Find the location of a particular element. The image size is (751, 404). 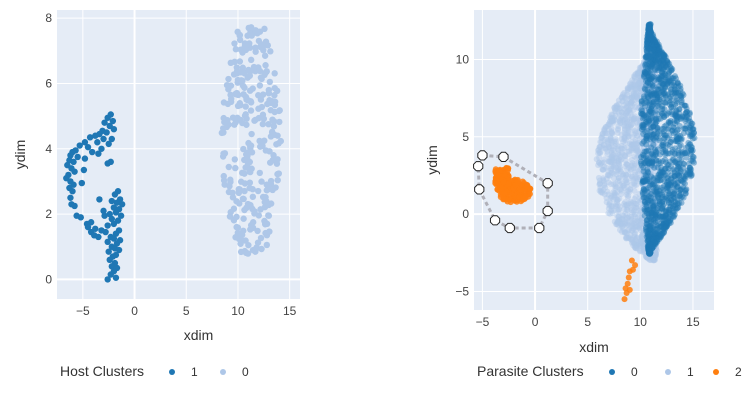

y-tick-label: 10 is located at coordinates (463, 59).